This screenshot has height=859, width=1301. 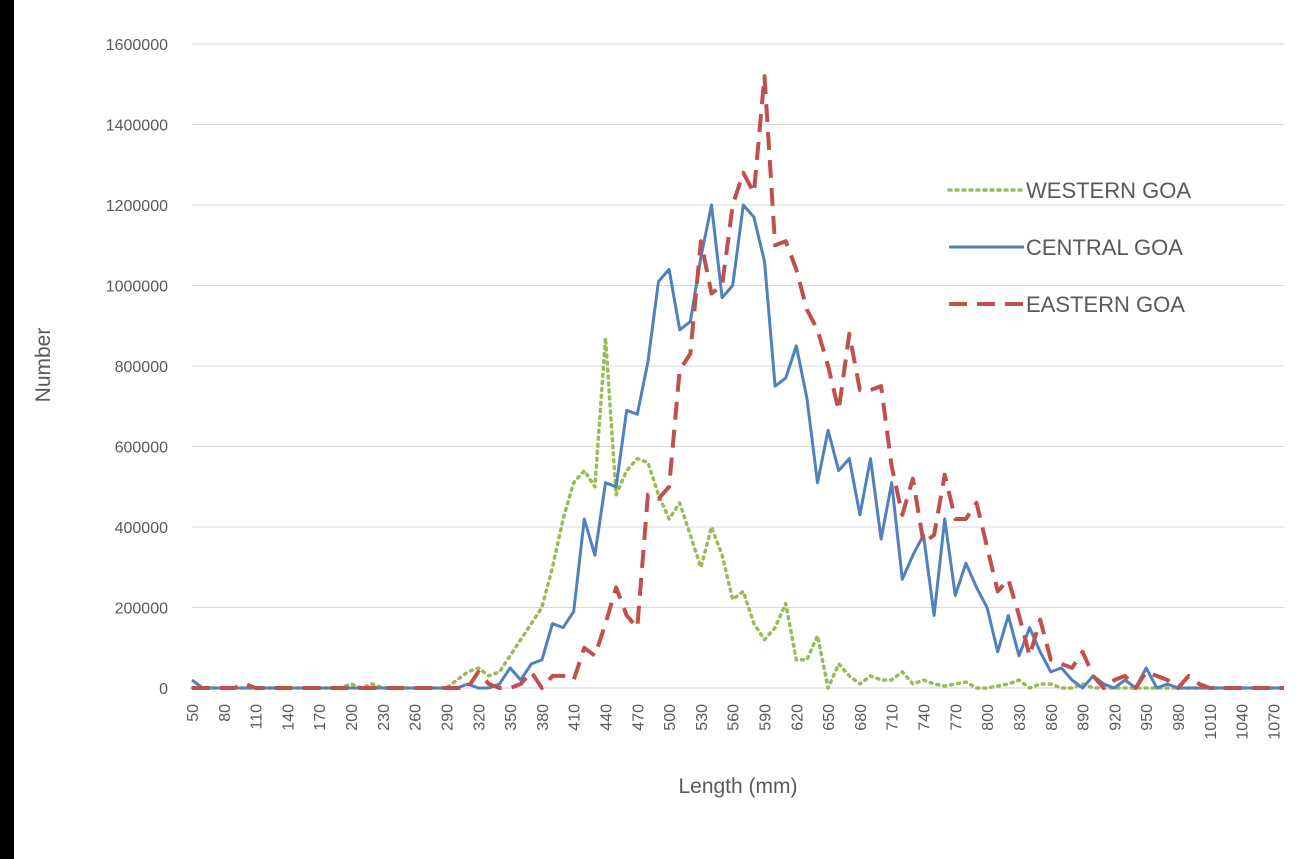 I want to click on x-tick-label: 320, so click(x=479, y=717).